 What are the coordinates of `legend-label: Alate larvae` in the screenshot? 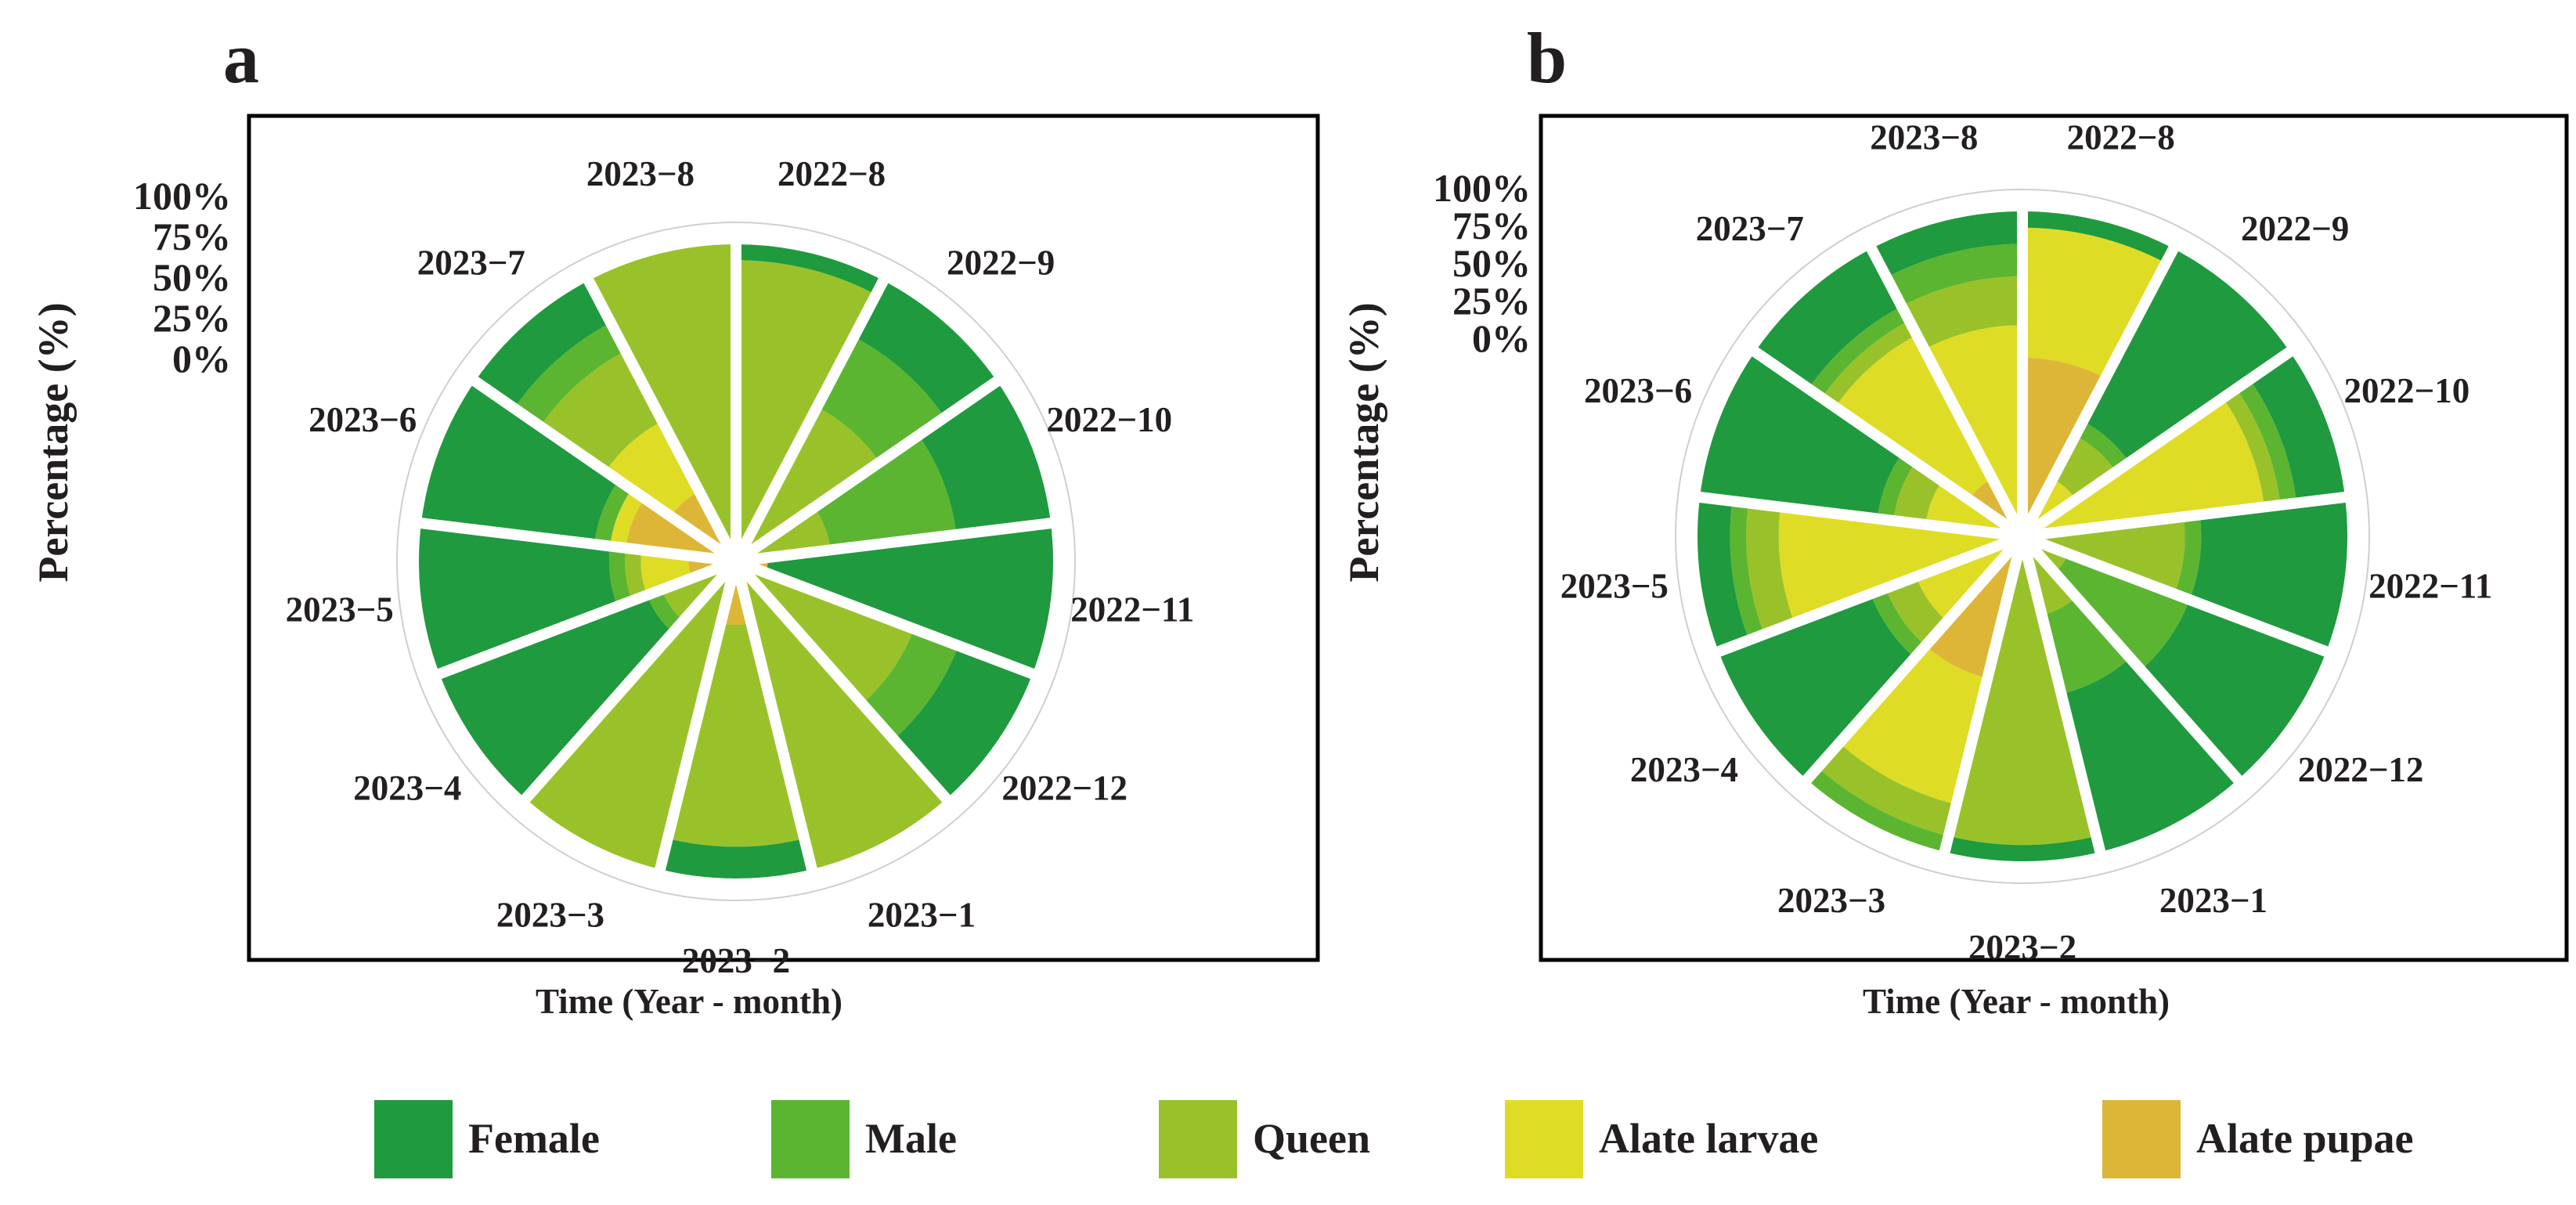 It's located at (1708, 1138).